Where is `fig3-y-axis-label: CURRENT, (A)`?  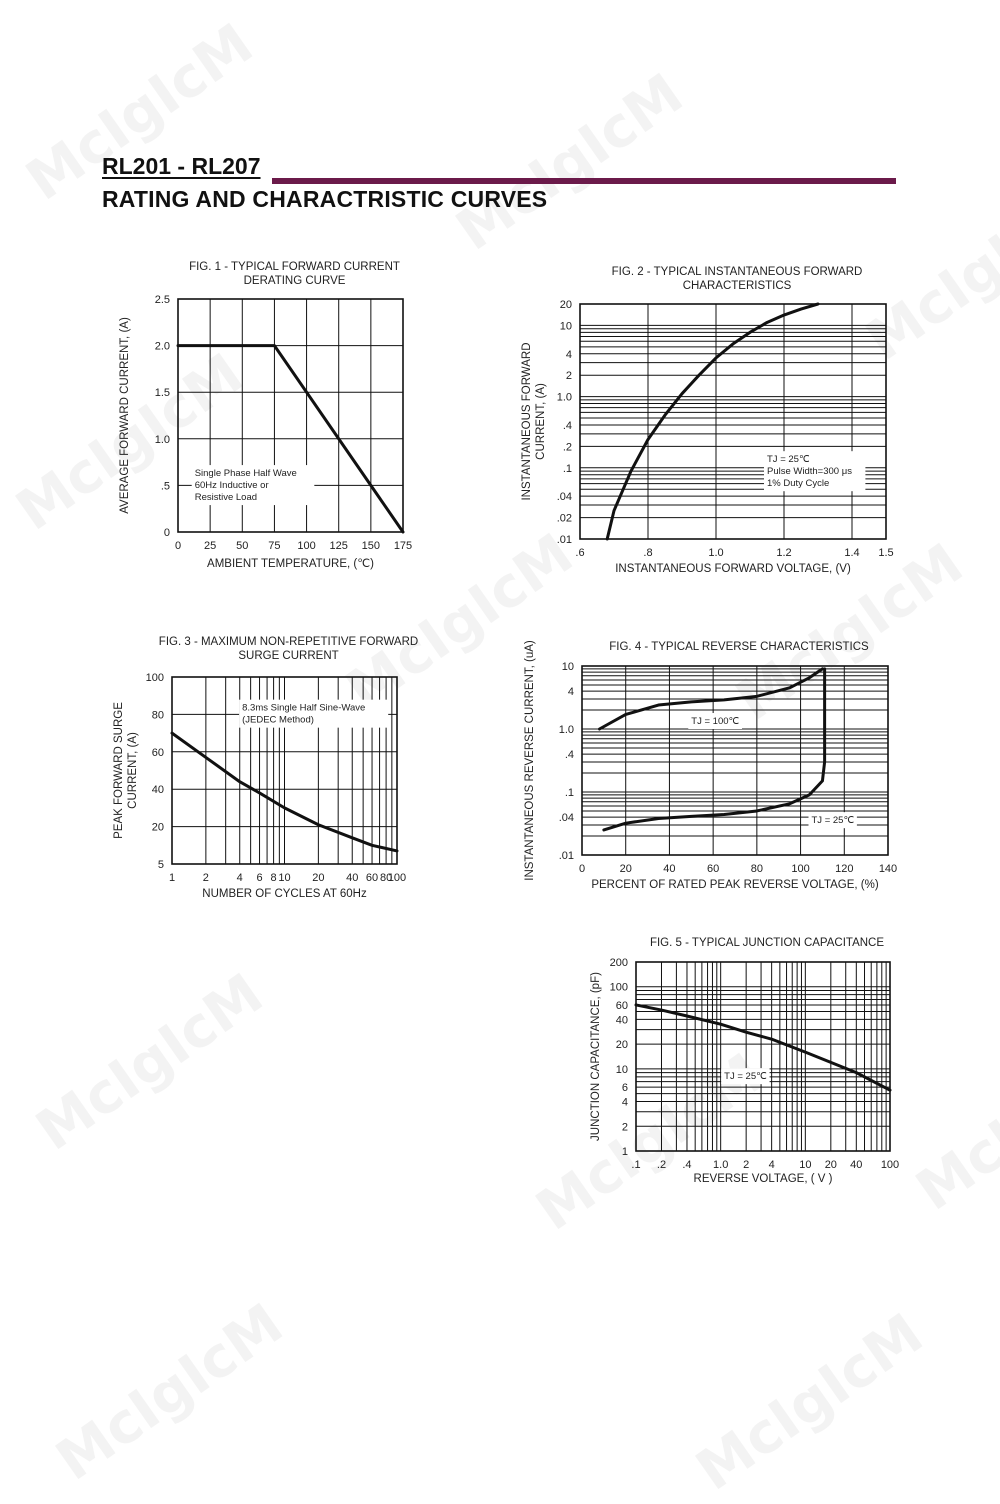 fig3-y-axis-label: CURRENT, (A) is located at coordinates (133, 770).